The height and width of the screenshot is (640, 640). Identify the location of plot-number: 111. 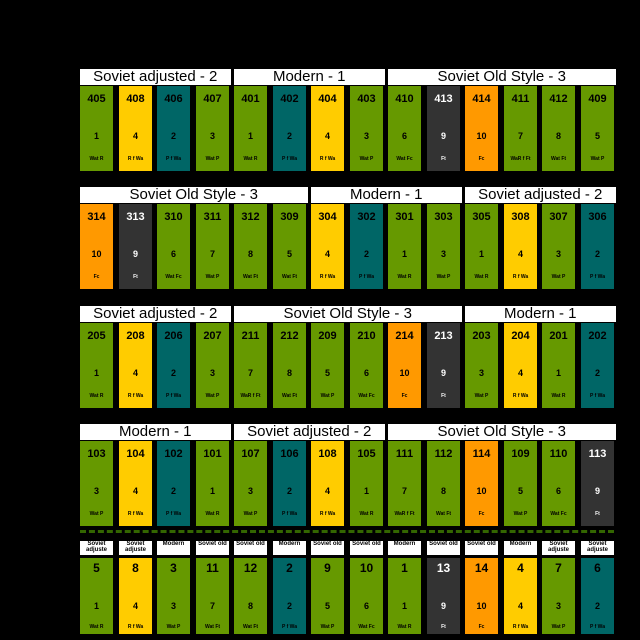
(404, 454).